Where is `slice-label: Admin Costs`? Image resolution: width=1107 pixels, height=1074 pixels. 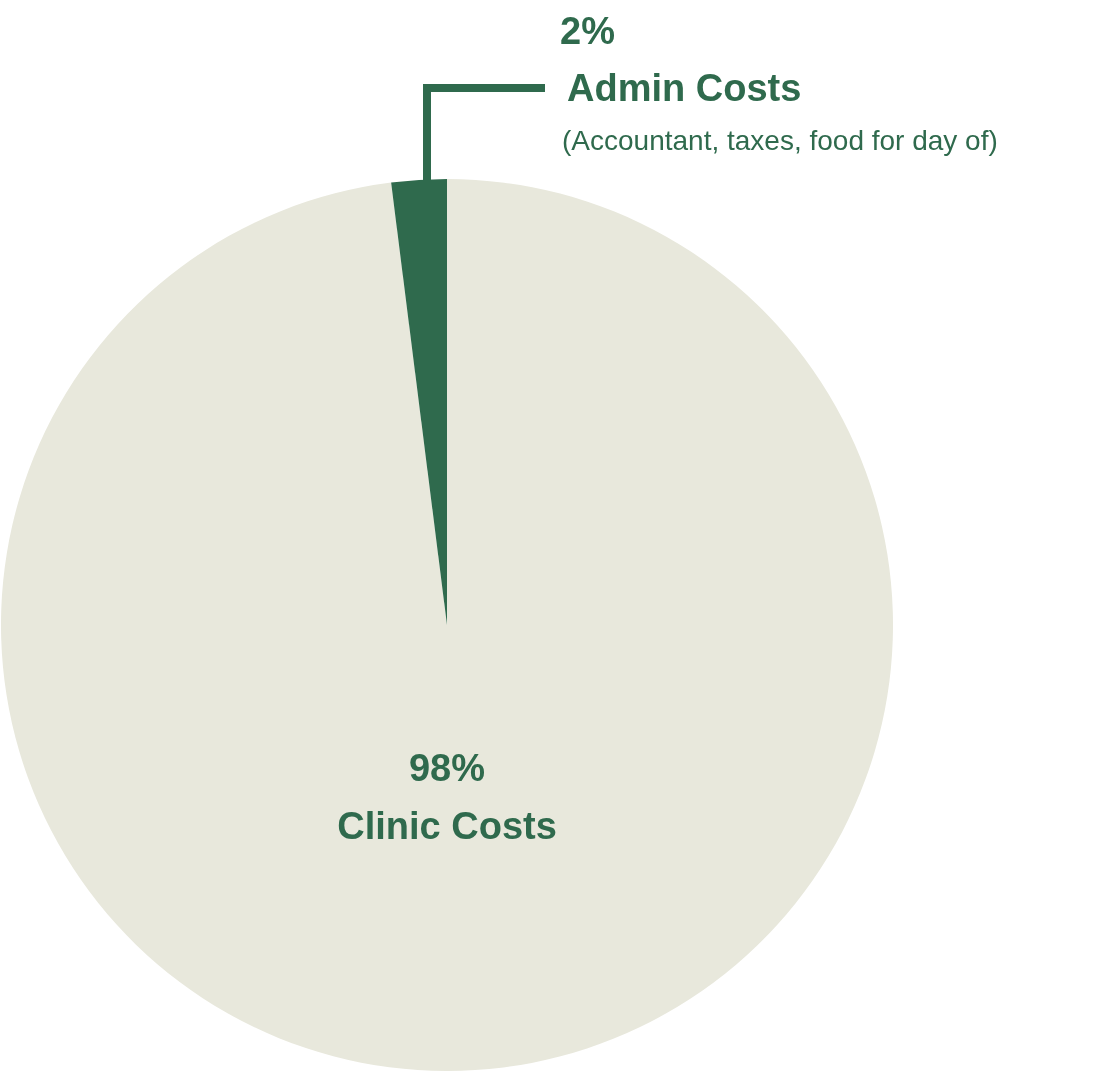
slice-label: Admin Costs is located at coordinates (684, 88).